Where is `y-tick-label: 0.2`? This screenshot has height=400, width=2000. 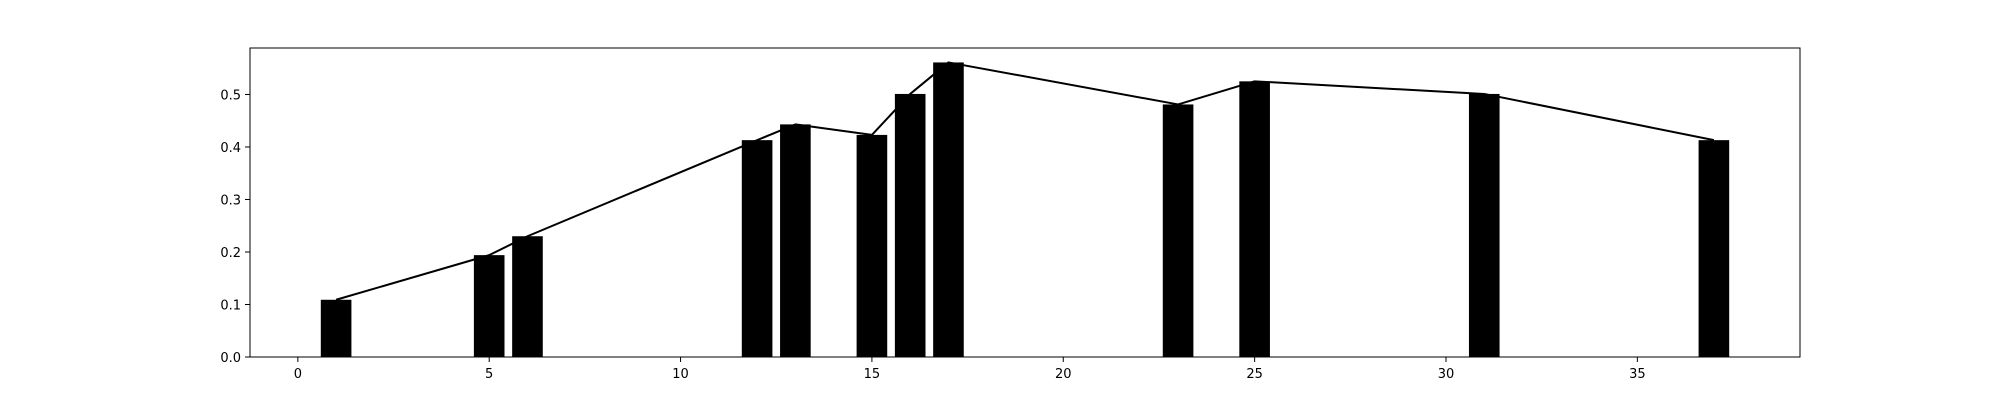
y-tick-label: 0.2 is located at coordinates (230, 253).